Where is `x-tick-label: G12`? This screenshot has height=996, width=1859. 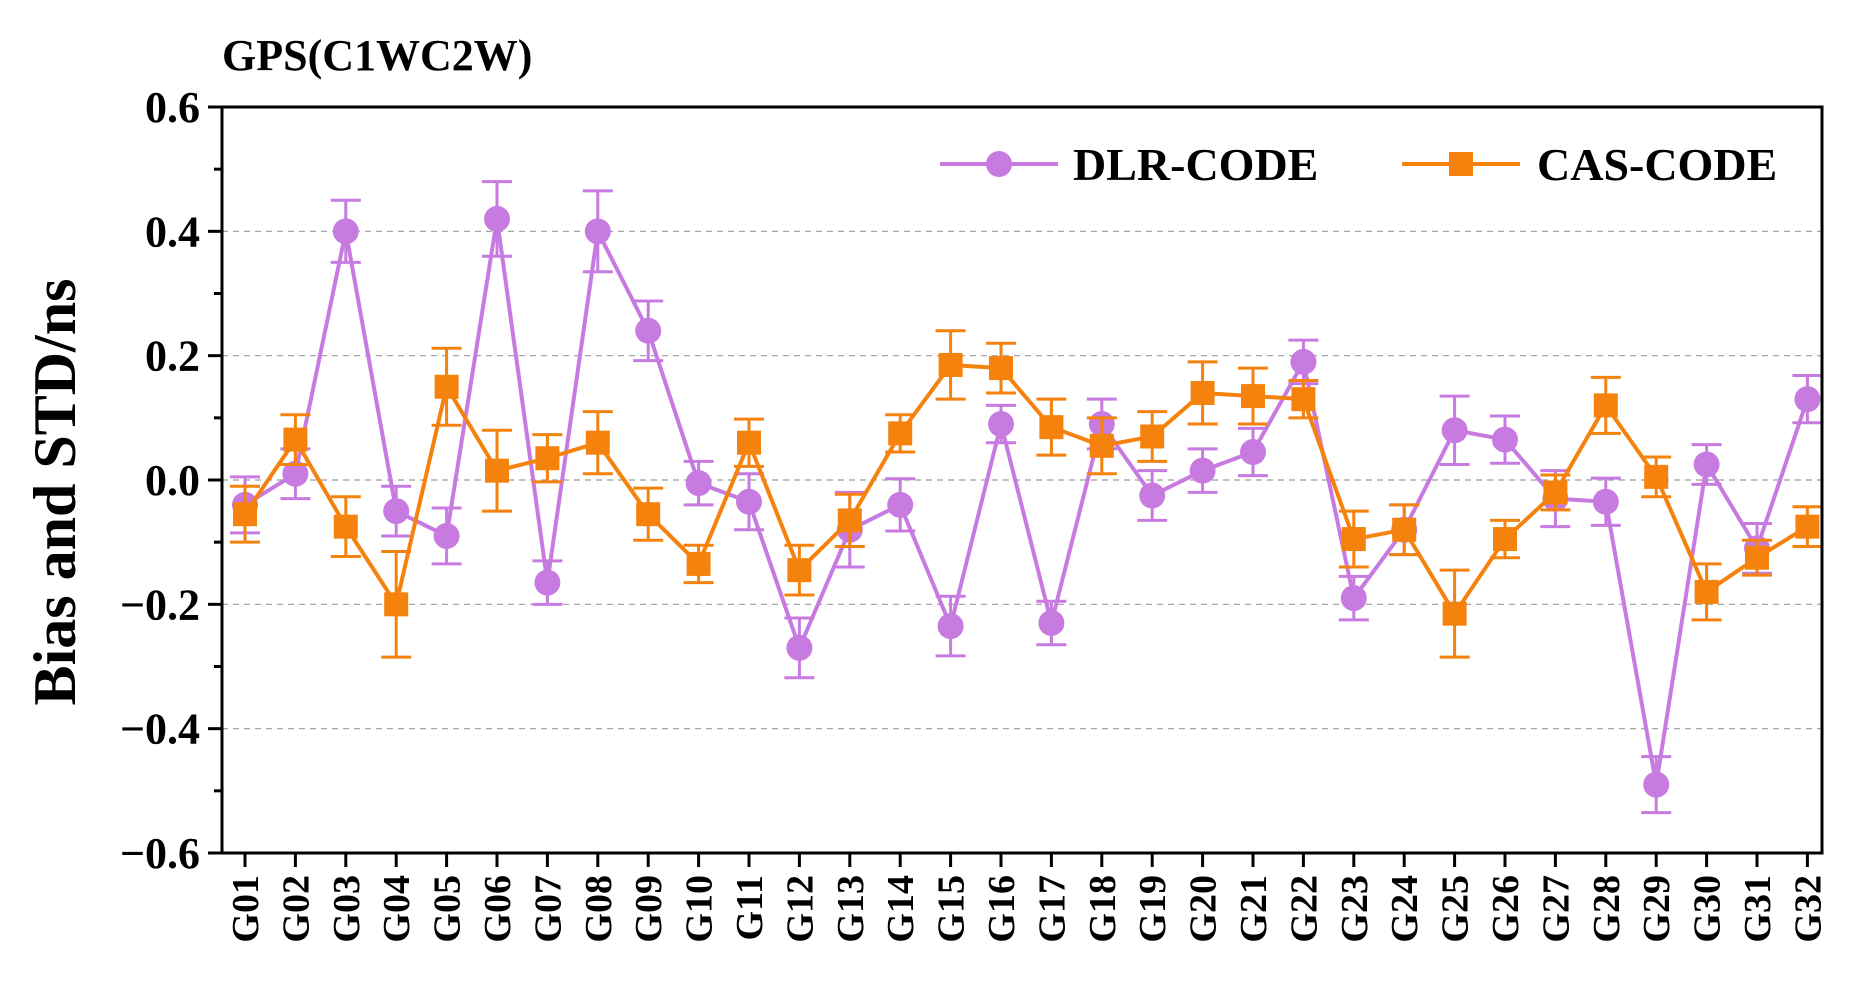
x-tick-label: G12 is located at coordinates (800, 909).